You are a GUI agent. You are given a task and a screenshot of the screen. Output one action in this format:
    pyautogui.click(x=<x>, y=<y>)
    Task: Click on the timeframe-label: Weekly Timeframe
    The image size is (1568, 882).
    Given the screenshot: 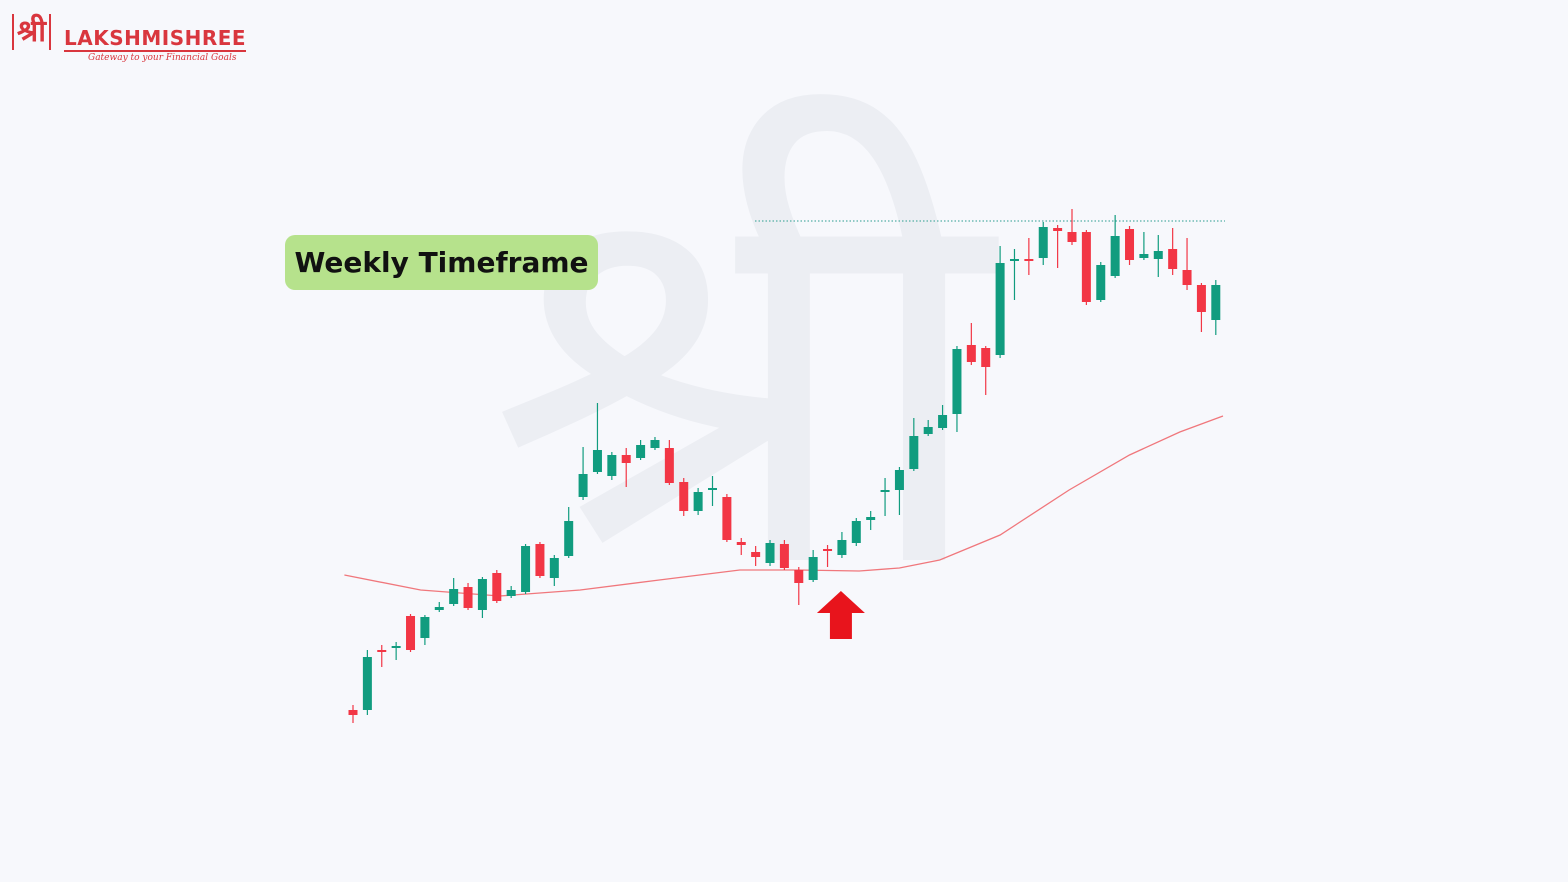 What is the action you would take?
    pyautogui.click(x=441, y=262)
    